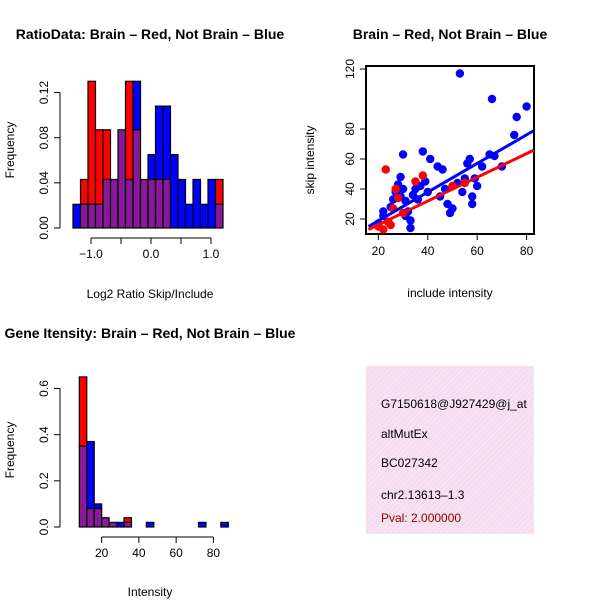  I want to click on intensity-axes: 20 40 60 80 0.0 0.2 0.4 0.6, so click(128, 470).